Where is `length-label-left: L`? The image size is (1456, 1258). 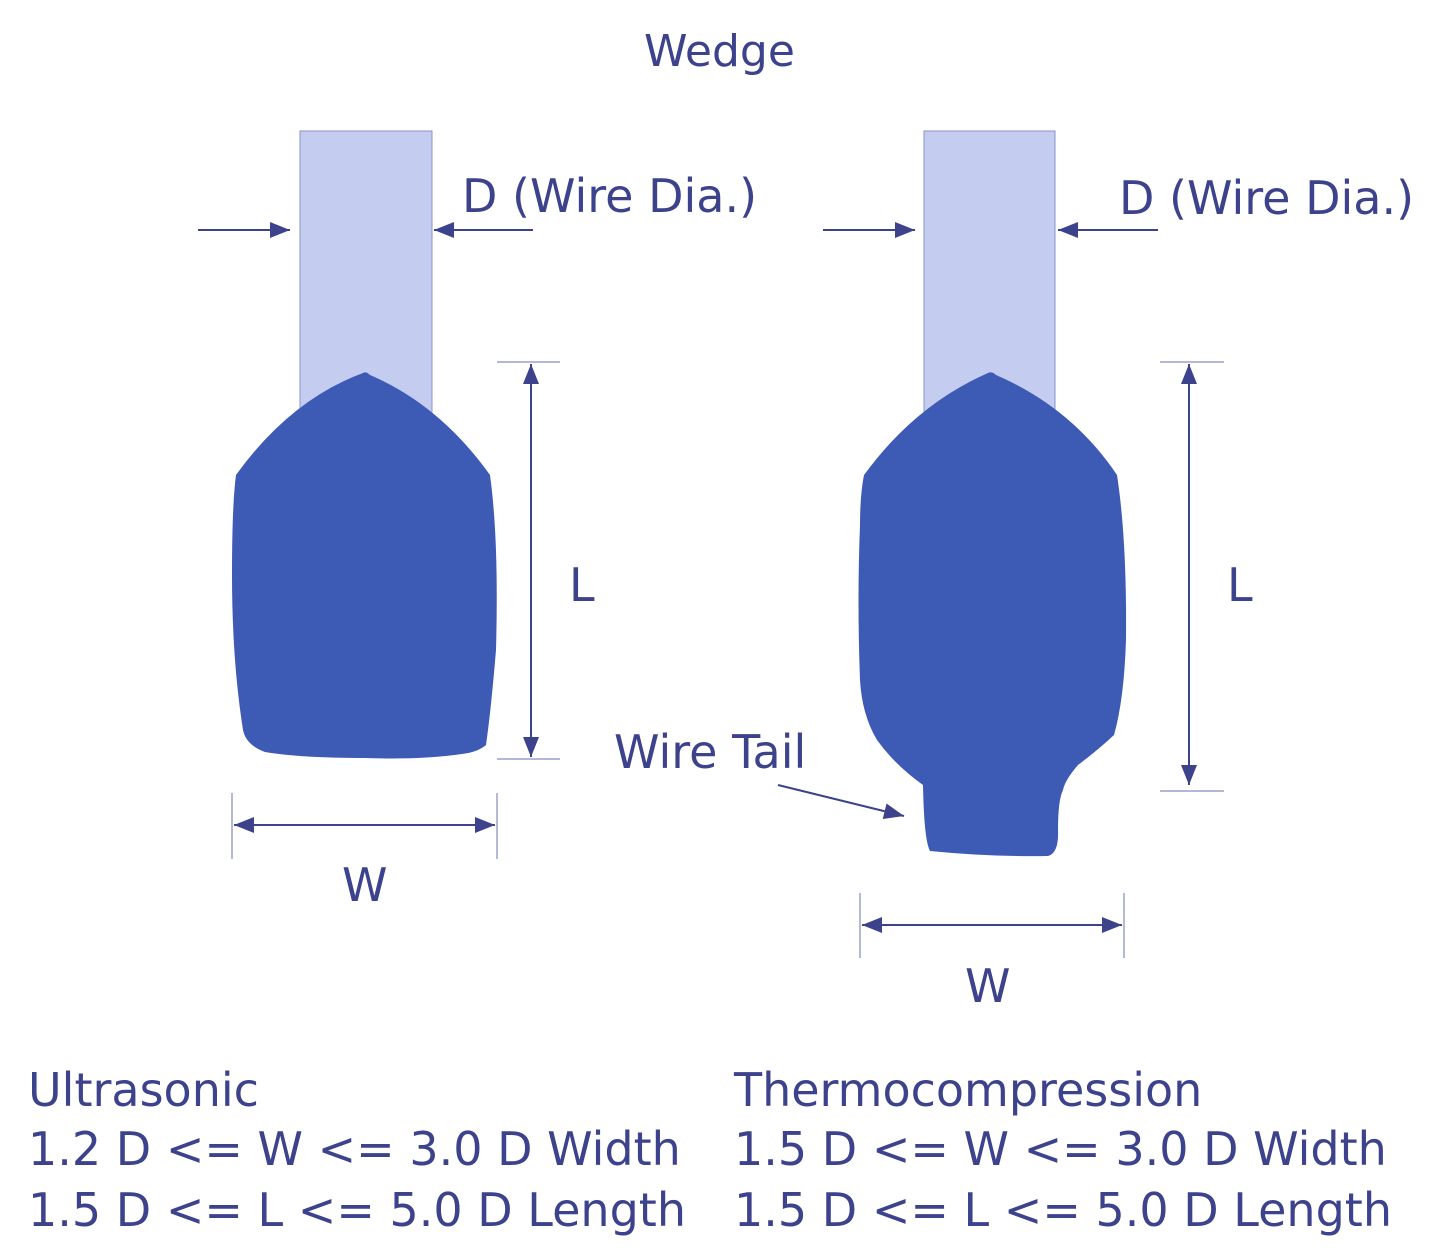 length-label-left: L is located at coordinates (582, 585).